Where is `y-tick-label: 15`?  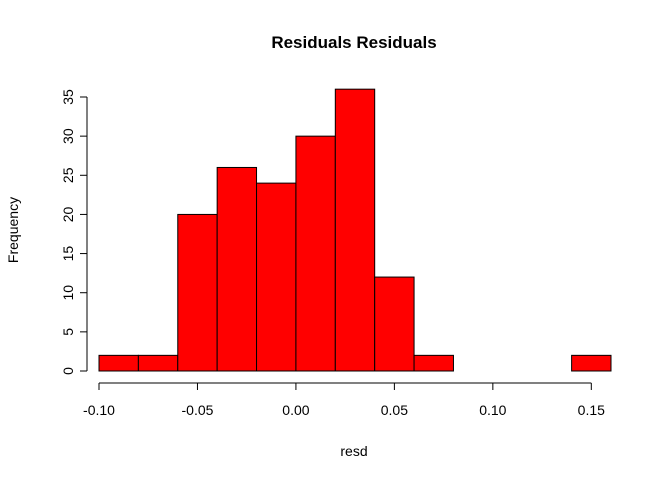
y-tick-label: 15 is located at coordinates (68, 254).